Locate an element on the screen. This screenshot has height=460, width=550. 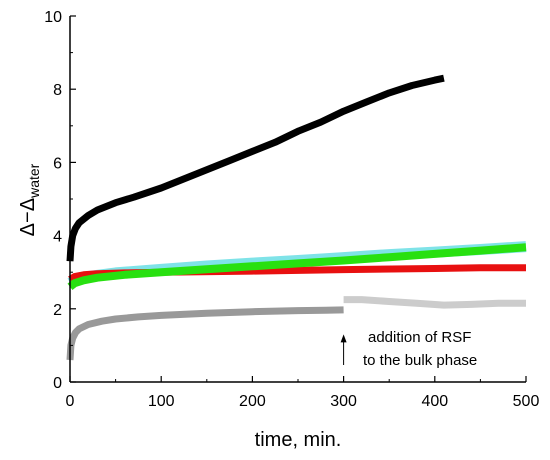
annotation-line-2: to the bulk phase is located at coordinates (420, 360).